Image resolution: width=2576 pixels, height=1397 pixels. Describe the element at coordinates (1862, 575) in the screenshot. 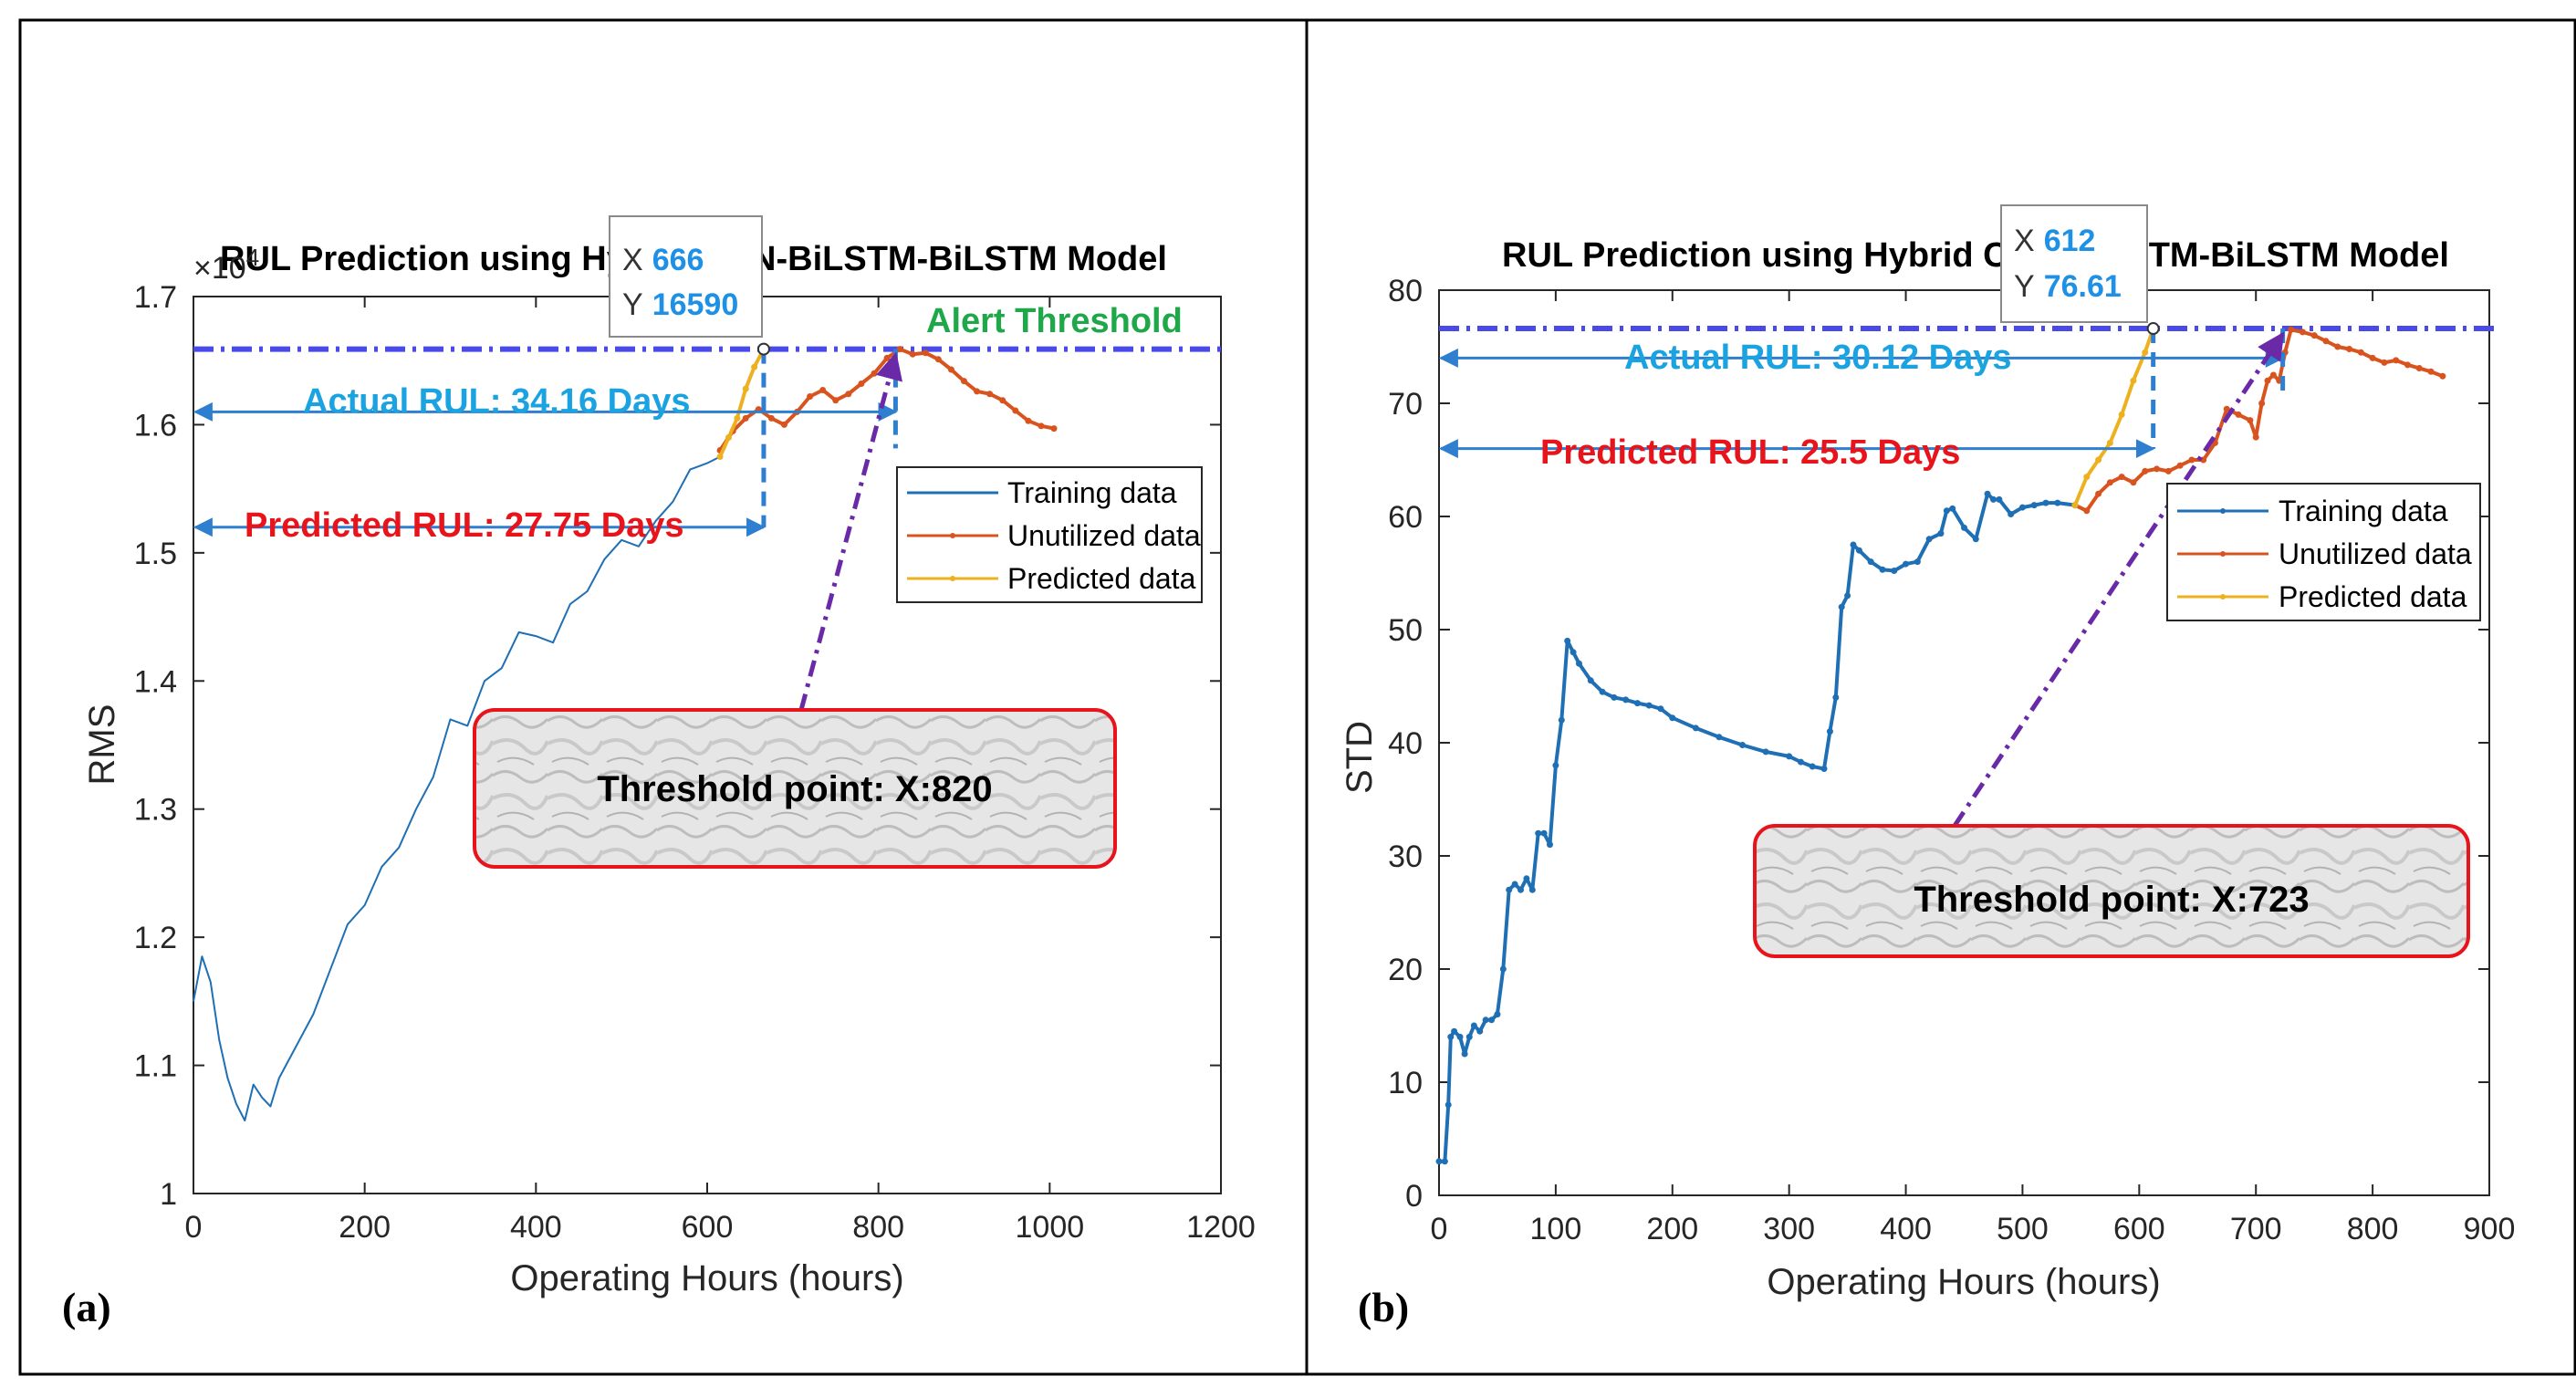

I see `annotations-b` at that location.